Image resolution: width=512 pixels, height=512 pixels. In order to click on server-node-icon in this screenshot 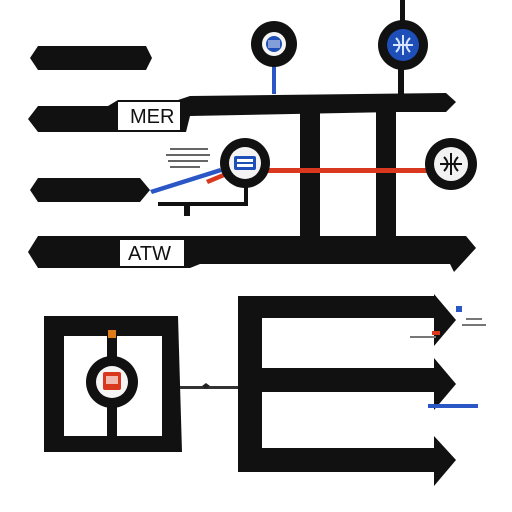, I will do `click(245, 163)`.